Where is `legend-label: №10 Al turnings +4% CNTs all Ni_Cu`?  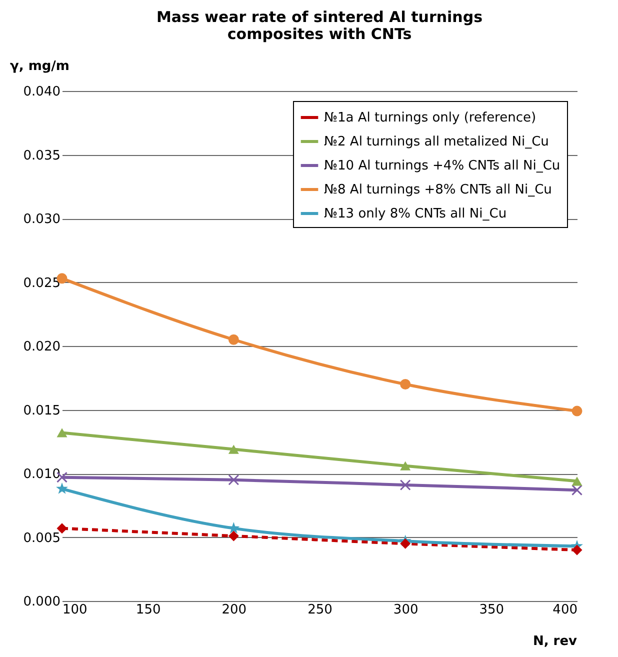 legend-label: №10 Al turnings +4% CNTs all Ni_Cu is located at coordinates (442, 166).